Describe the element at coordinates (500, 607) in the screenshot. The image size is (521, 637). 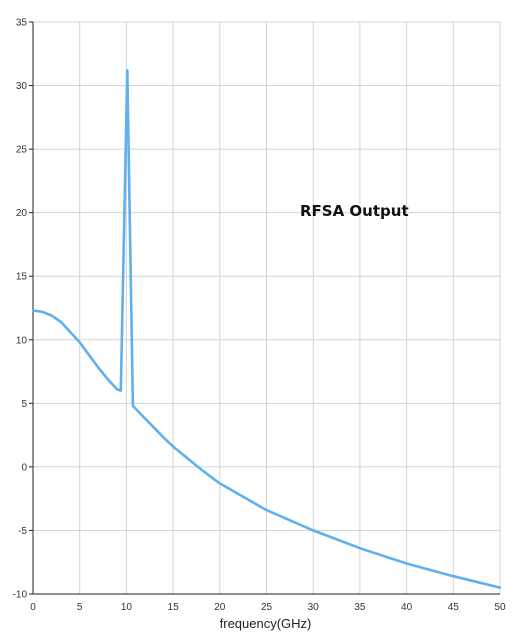
I see `x-tick-label: 50` at that location.